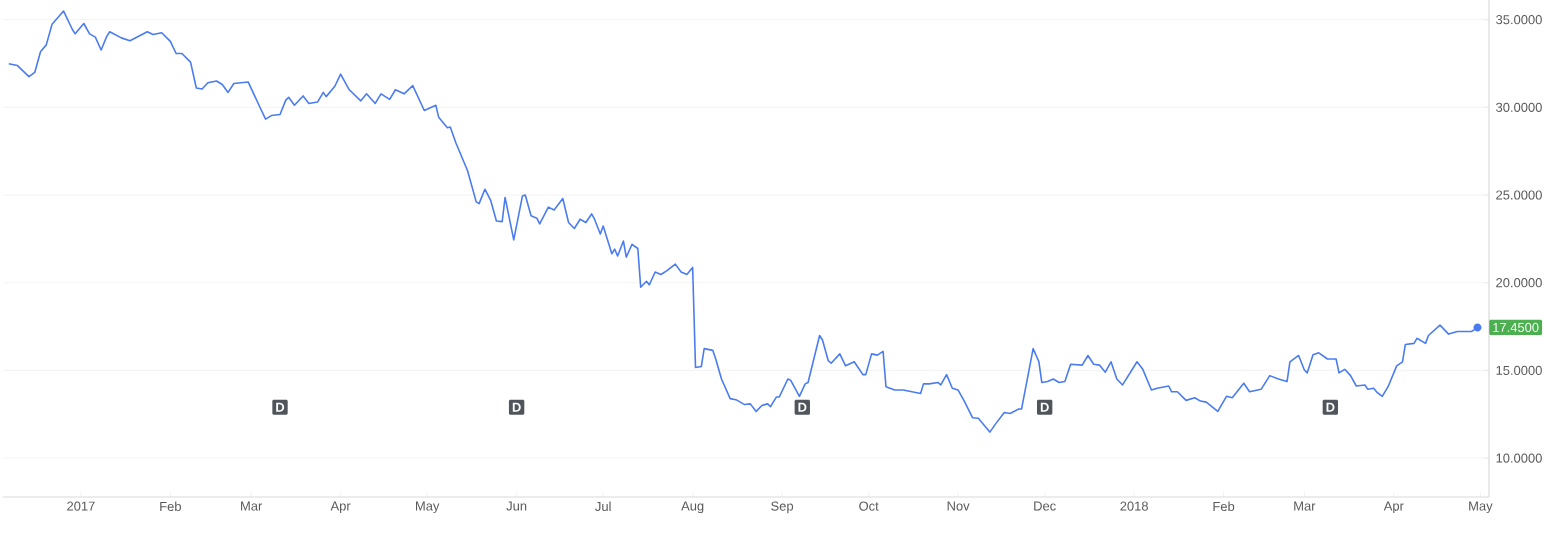 Image resolution: width=1566 pixels, height=535 pixels. Describe the element at coordinates (1519, 195) in the screenshot. I see `y-tick-label: 25.0000` at that location.